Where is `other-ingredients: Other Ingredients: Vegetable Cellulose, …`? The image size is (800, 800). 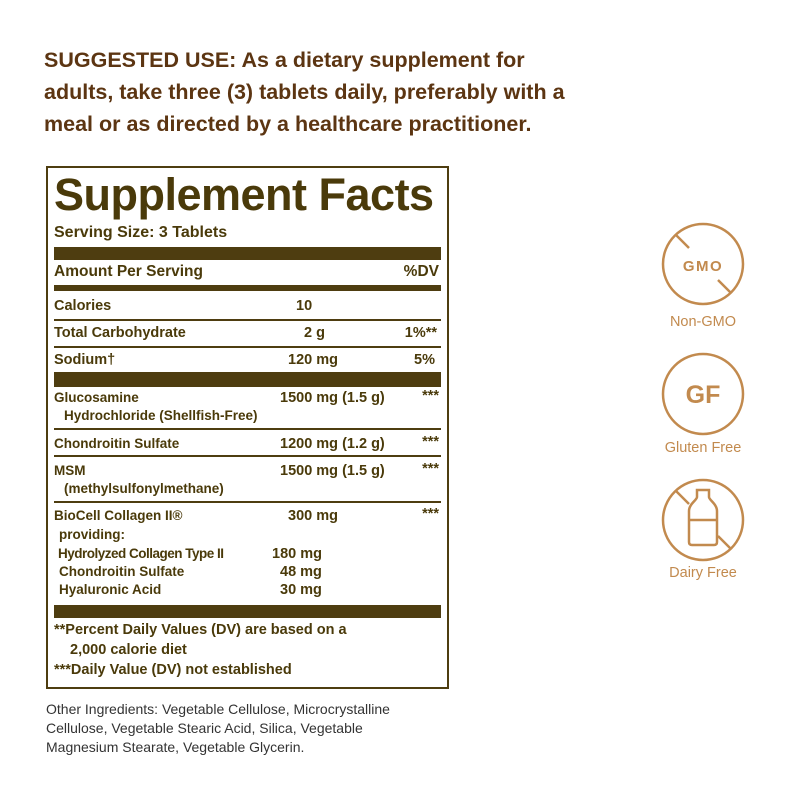 other-ingredients: Other Ingredients: Vegetable Cellulose, … is located at coordinates (218, 728).